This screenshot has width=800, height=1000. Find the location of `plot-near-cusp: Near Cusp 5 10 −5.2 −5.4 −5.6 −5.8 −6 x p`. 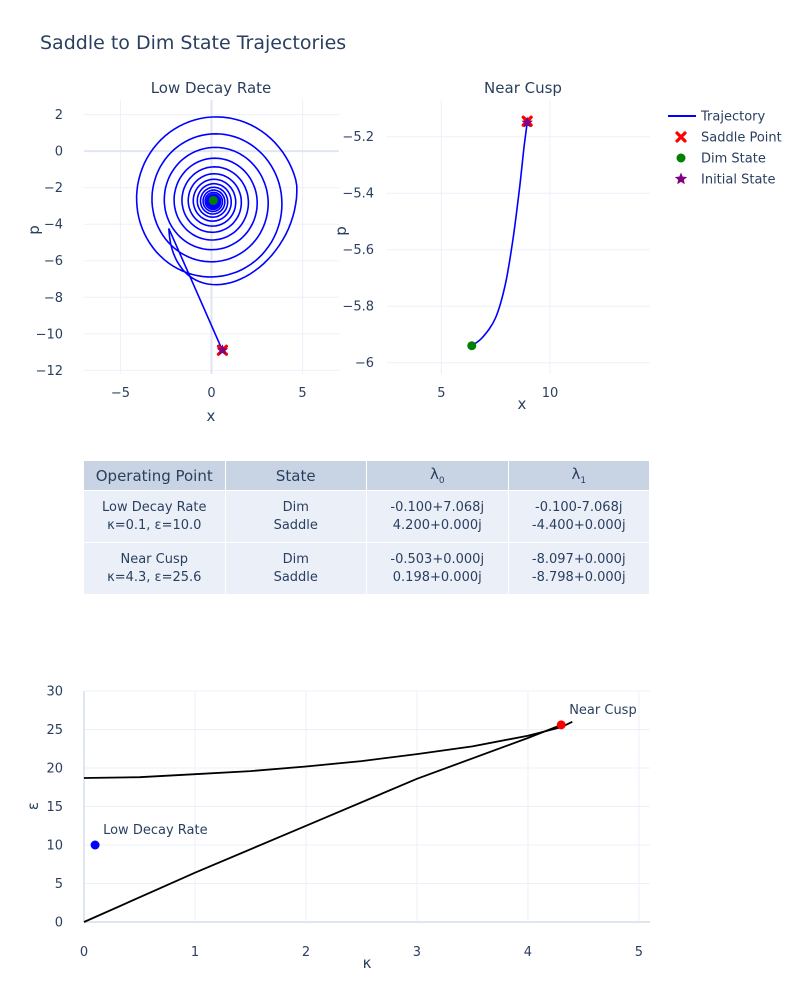

plot-near-cusp: Near Cusp 5 10 −5.2 −5.4 −5.6 −5.8 −6 x p is located at coordinates (491, 246).